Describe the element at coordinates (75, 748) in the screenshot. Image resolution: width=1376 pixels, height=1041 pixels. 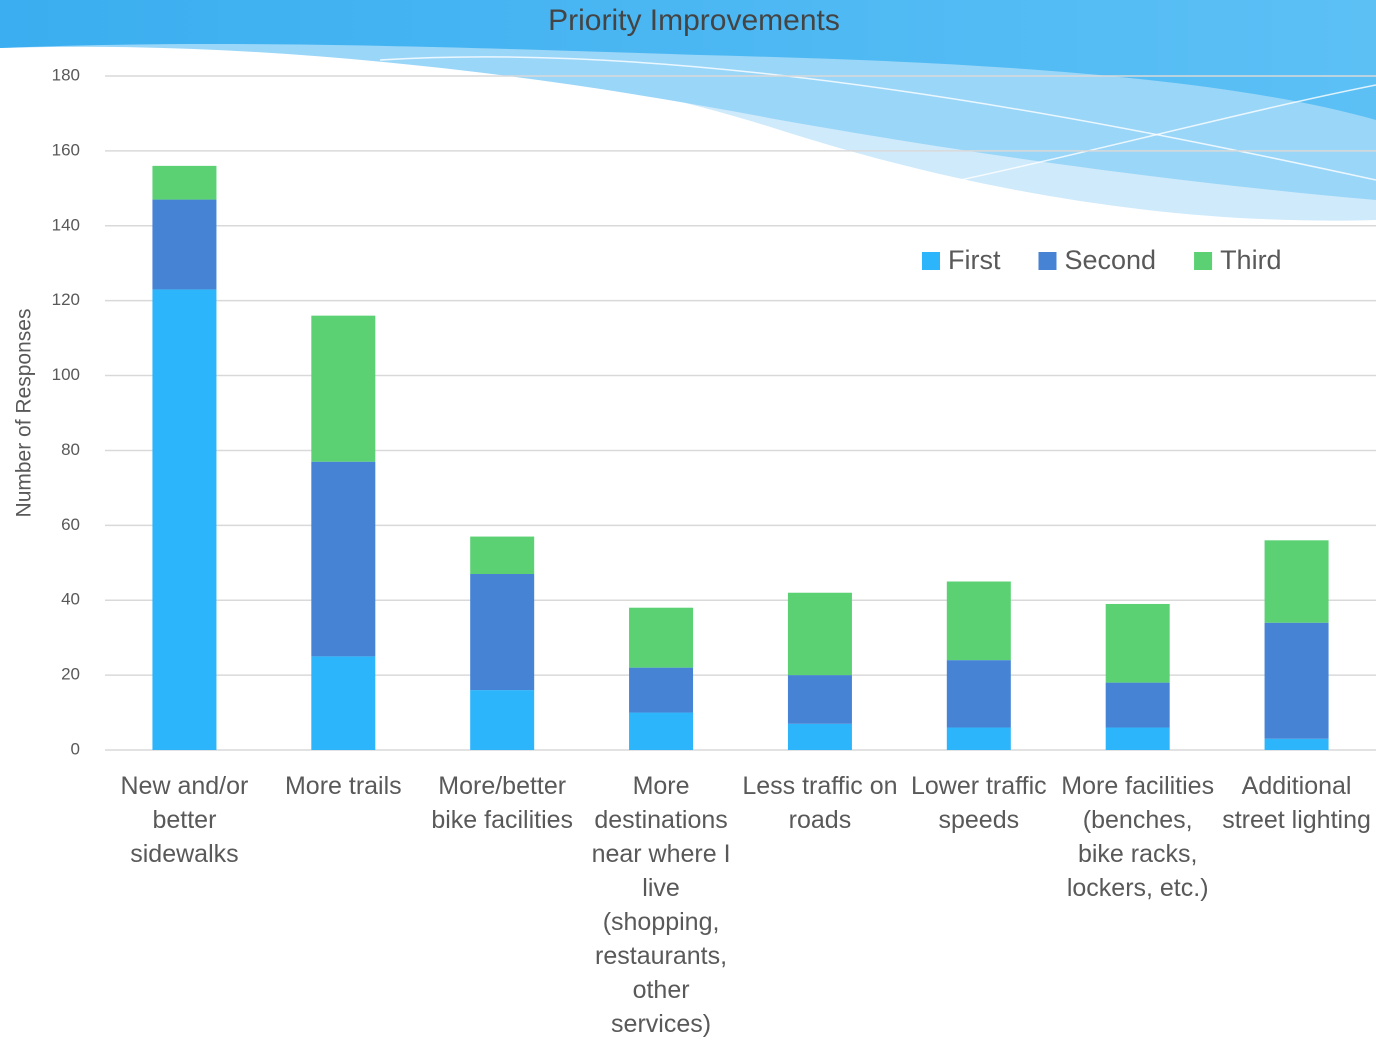
I see `y-tick-label: 0` at that location.